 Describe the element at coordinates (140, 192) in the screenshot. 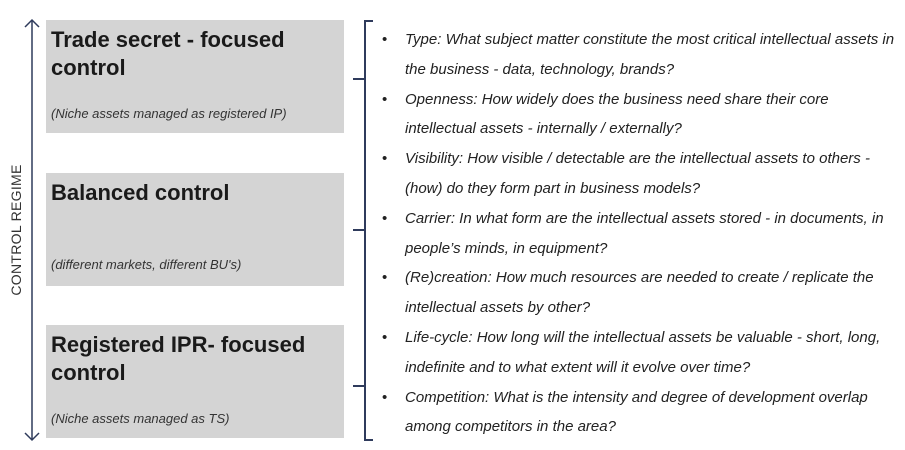

I see `regime-title: Balanced control` at that location.